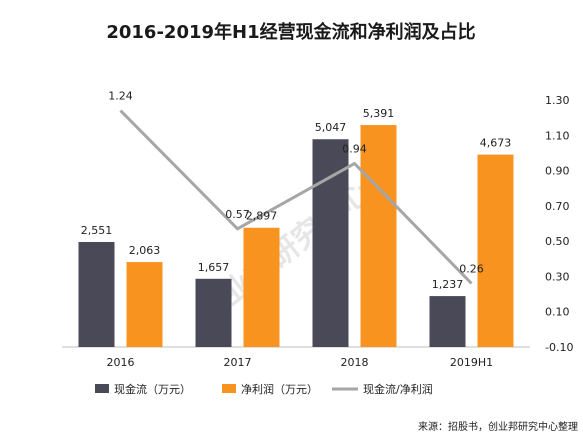 The width and height of the screenshot is (583, 442). Describe the element at coordinates (237, 214) in the screenshot. I see `ratio-point-label: 0.57` at that location.